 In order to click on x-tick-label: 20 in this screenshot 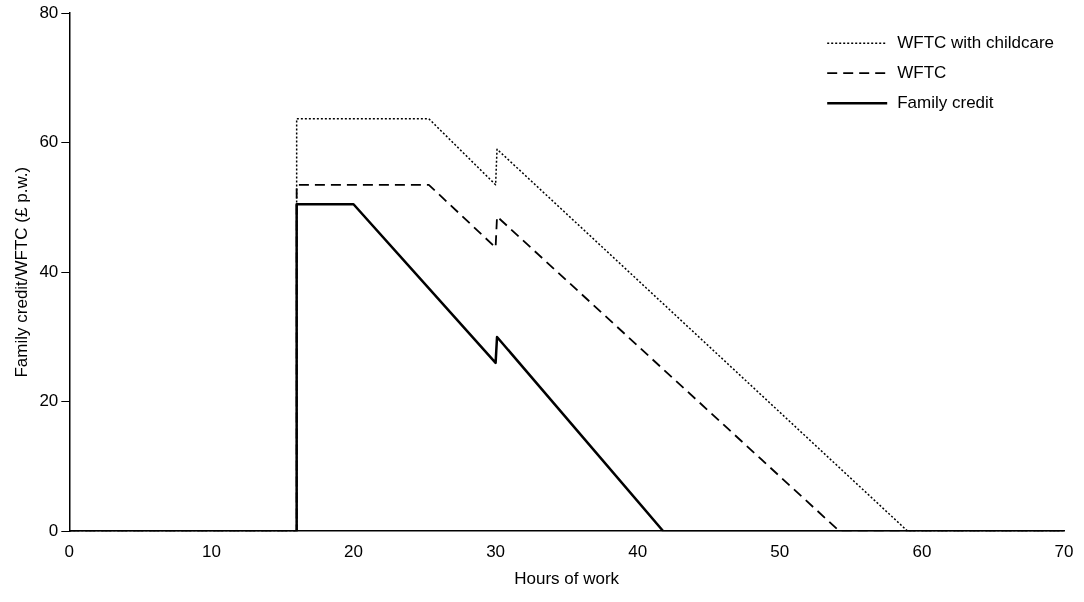, I will do `click(353, 552)`.